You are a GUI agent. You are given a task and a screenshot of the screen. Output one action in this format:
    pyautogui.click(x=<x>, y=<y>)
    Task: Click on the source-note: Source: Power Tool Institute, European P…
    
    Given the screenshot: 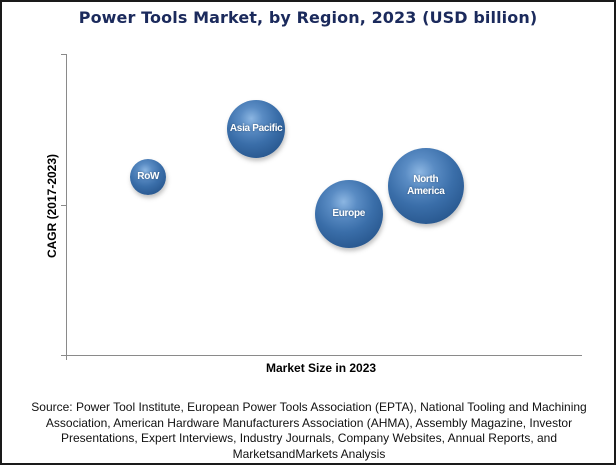 What is the action you would take?
    pyautogui.click(x=309, y=430)
    